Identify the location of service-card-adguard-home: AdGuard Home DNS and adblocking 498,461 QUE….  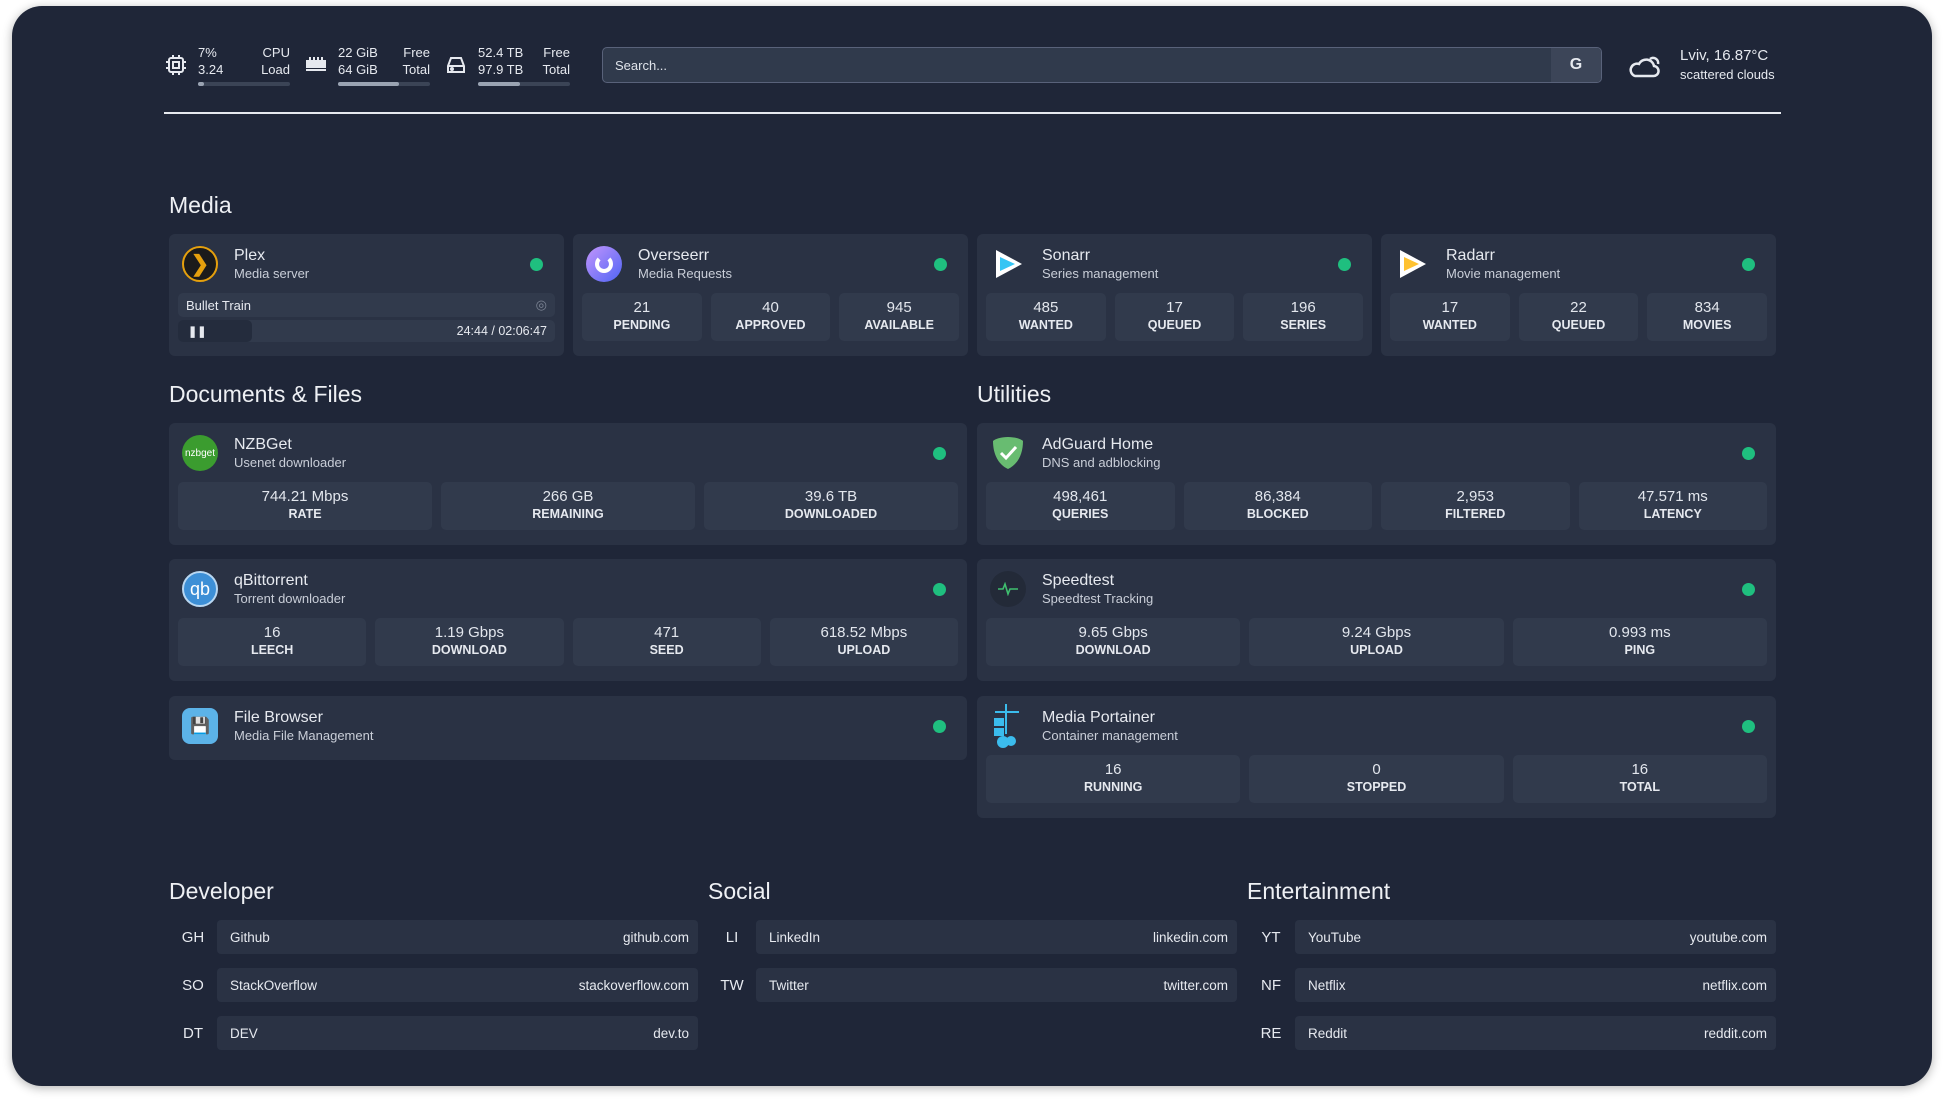
(1376, 484).